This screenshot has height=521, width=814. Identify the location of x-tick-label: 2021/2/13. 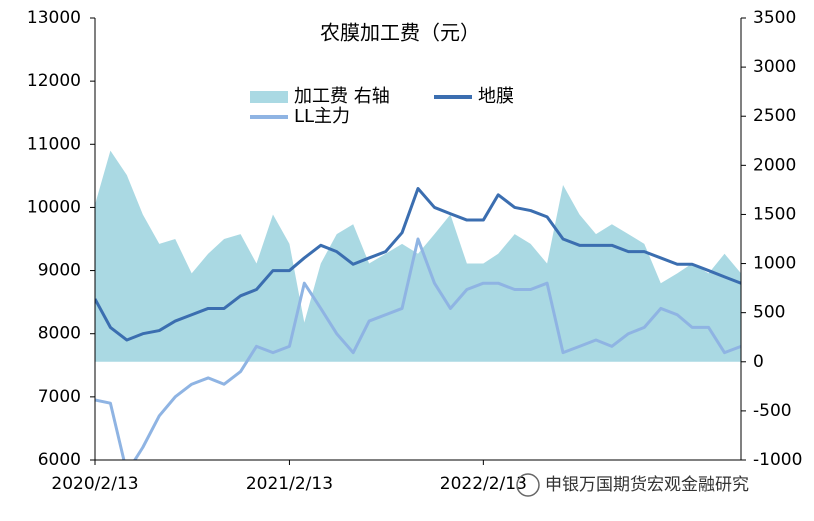
(289, 484).